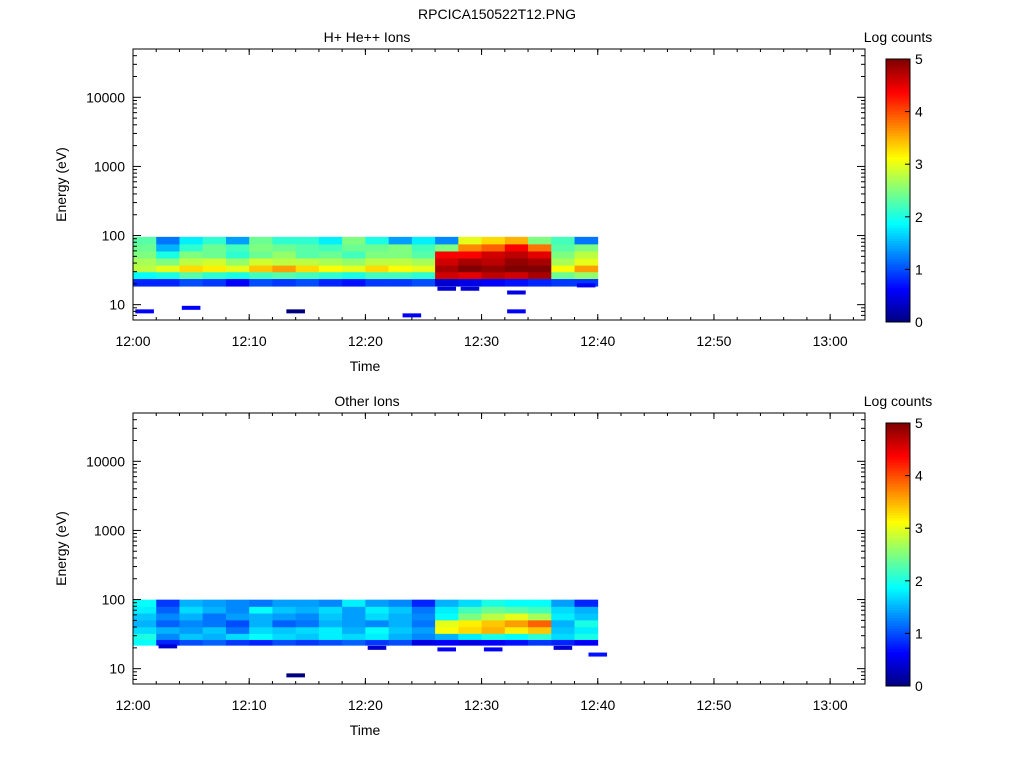 This screenshot has height=768, width=1024. I want to click on y-tick-label: 10000, so click(105, 97).